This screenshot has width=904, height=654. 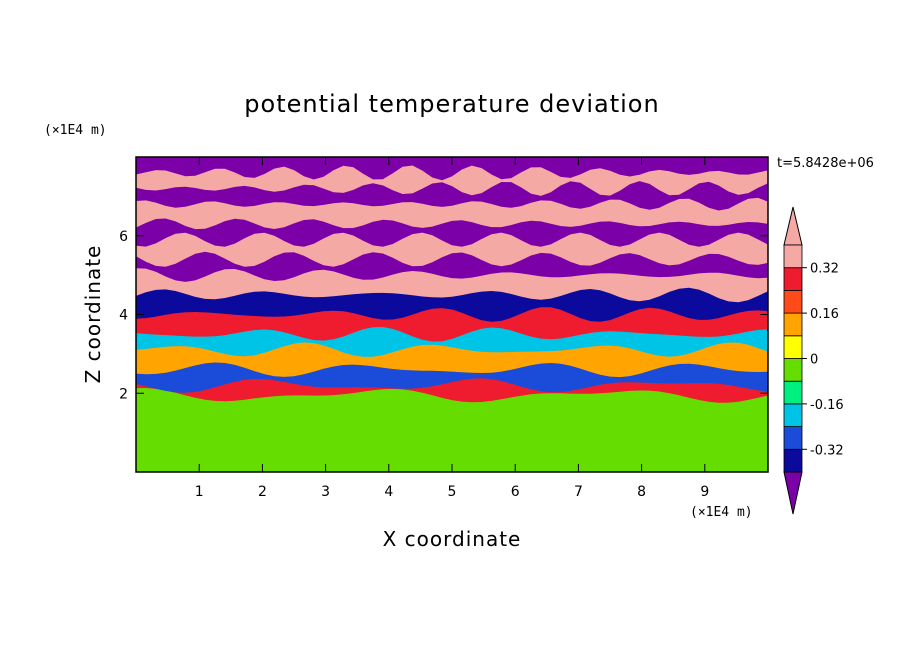 I want to click on x-tick-label: 8, so click(x=641, y=492).